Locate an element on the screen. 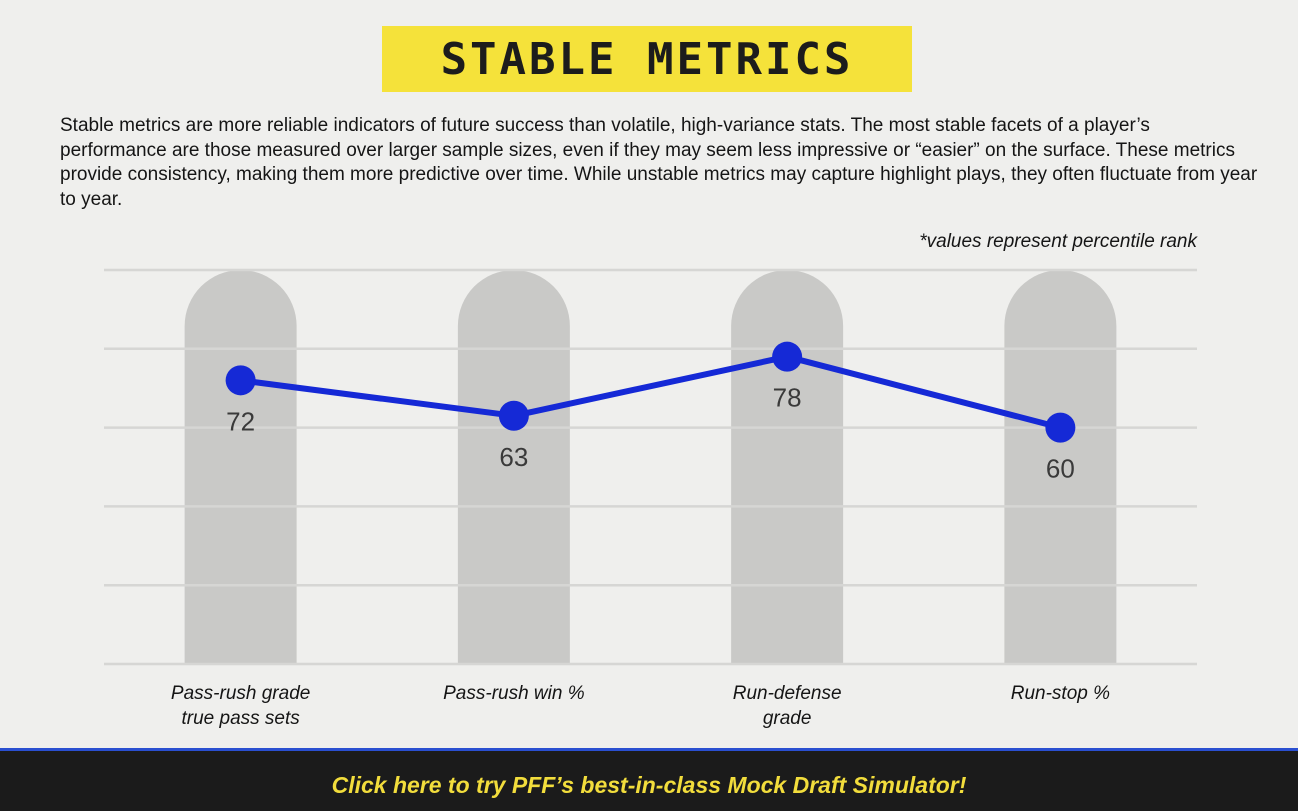 The height and width of the screenshot is (811, 1298). data-label: 63 is located at coordinates (513, 457).